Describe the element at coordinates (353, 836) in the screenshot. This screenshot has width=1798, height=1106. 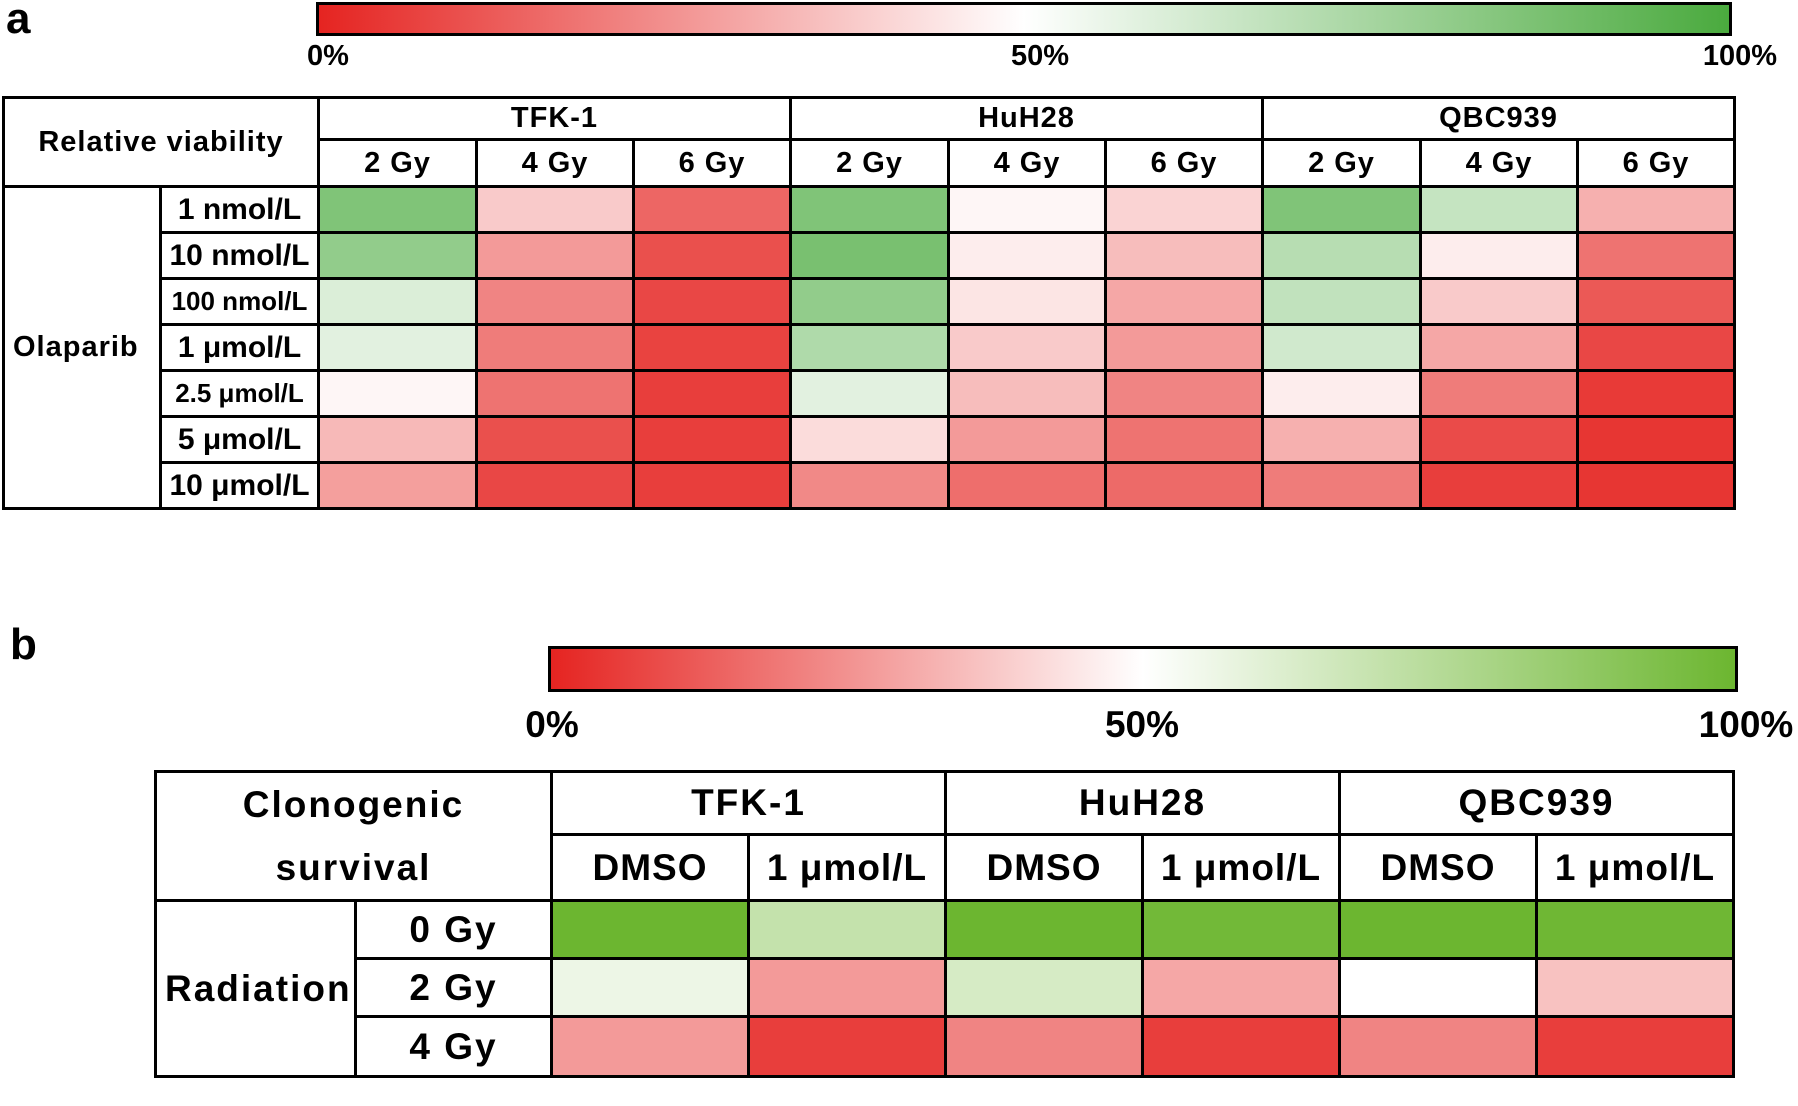
I see `corner-label: Clonogenic survival` at that location.